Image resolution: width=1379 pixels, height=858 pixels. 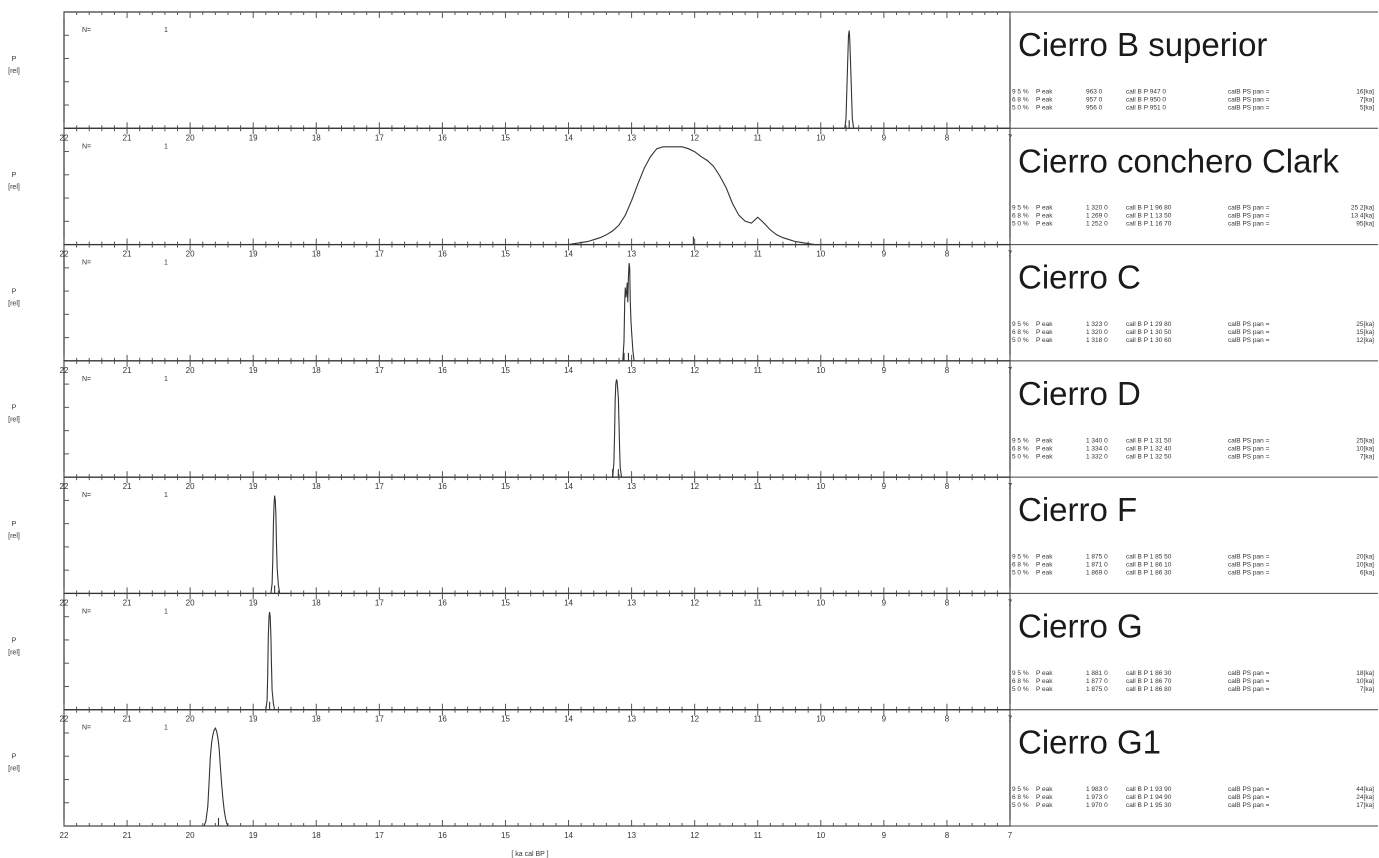 I want to click on stat-calbp: call B P 1 86 10, so click(x=1149, y=565).